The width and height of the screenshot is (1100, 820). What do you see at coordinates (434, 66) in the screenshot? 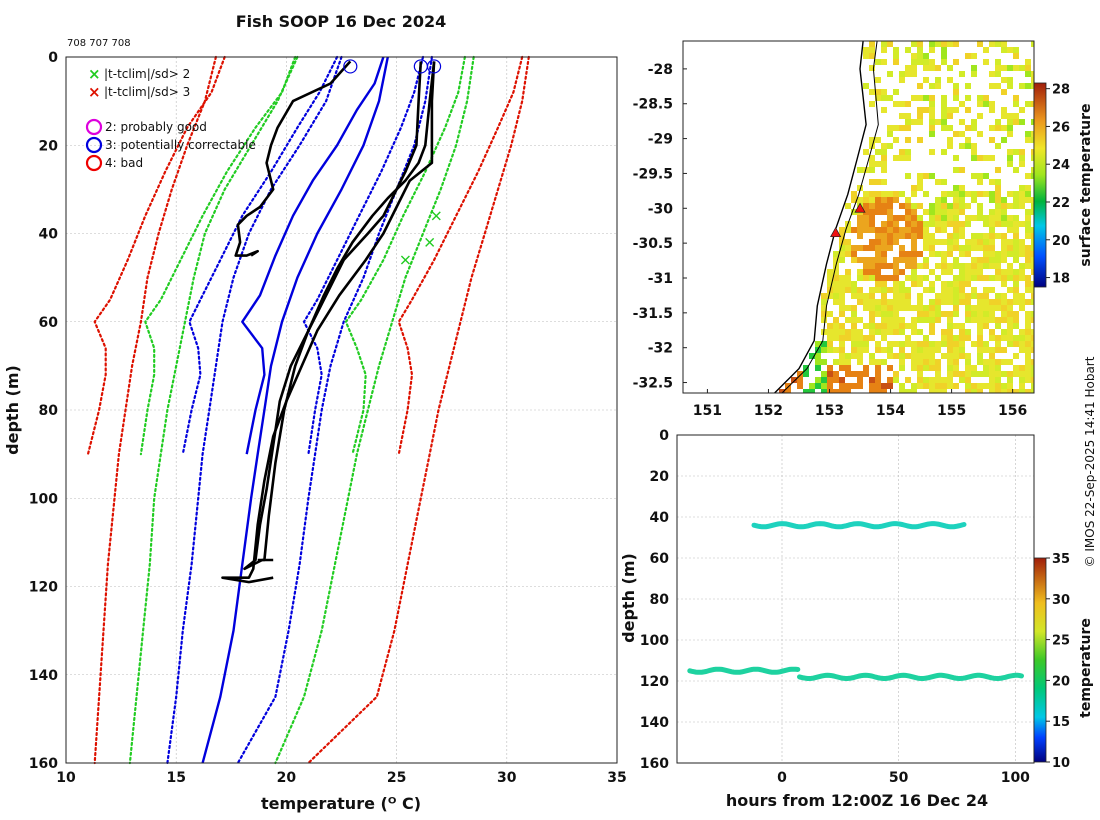
I see `flag-circle-marker` at bounding box center [434, 66].